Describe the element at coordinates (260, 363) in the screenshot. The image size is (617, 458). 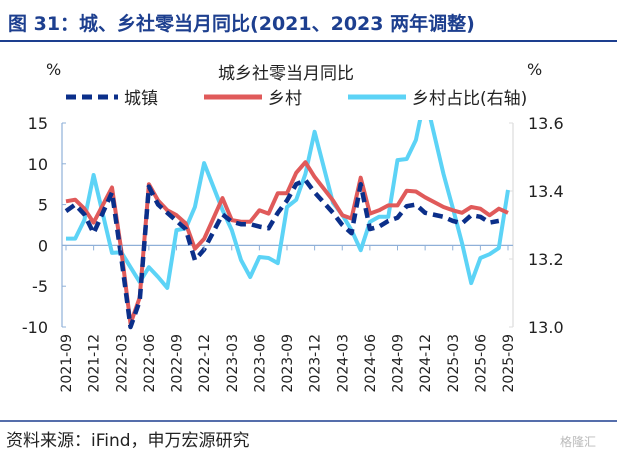
I see `x-tick-label: 2023-06` at that location.